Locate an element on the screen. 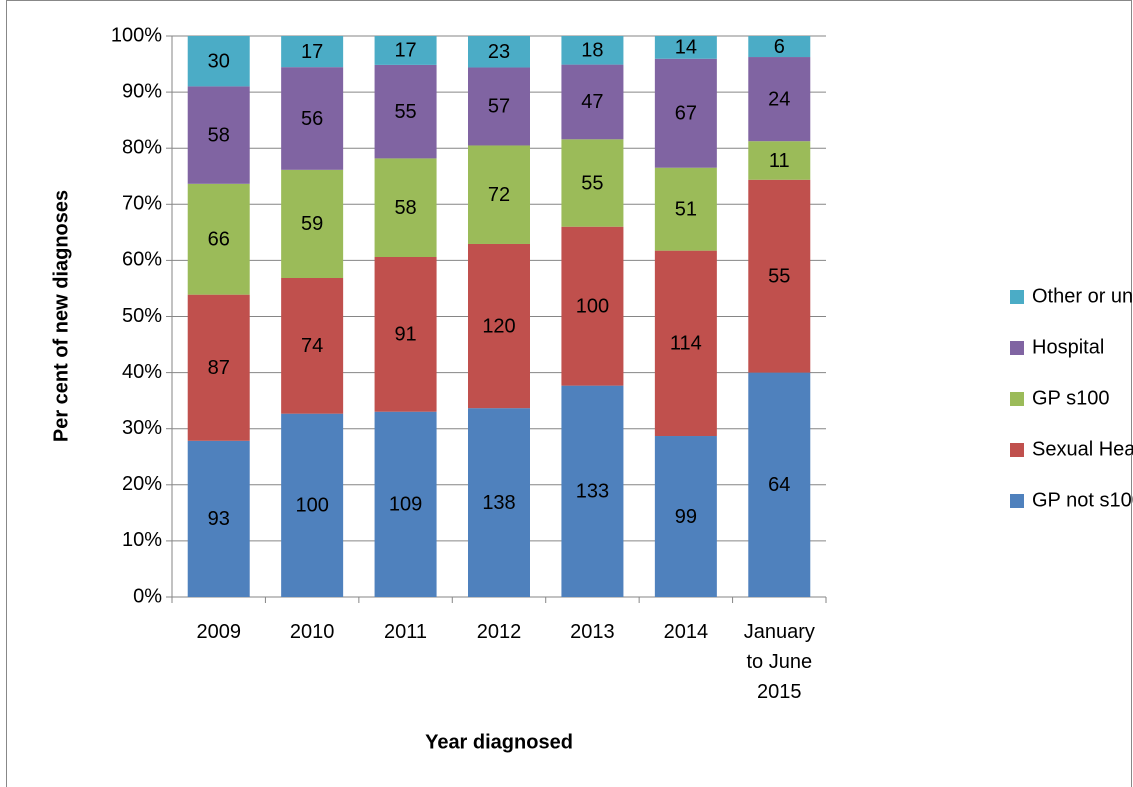 This screenshot has height=787, width=1133. x-tick-label: 2010 is located at coordinates (312, 632).